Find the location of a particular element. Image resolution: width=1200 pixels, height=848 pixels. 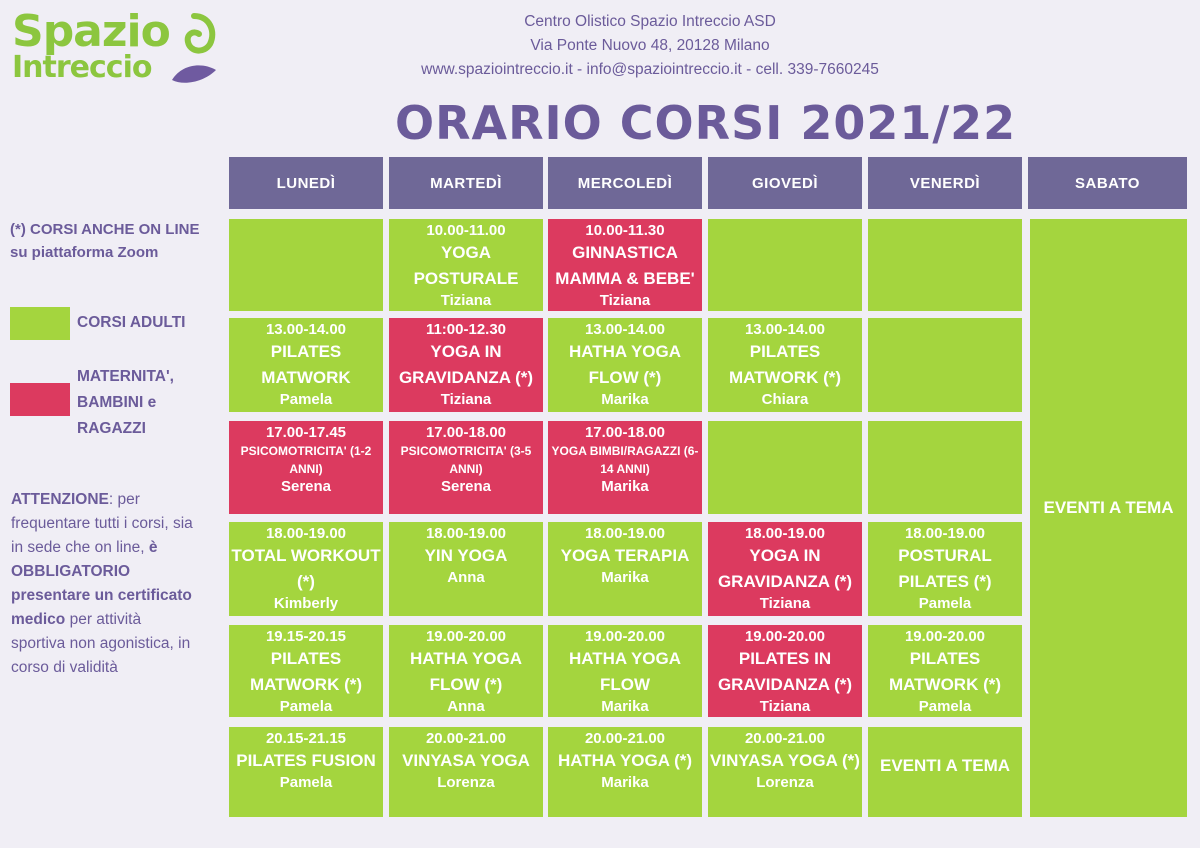

class-instructor: Kimberly is located at coordinates (306, 603).